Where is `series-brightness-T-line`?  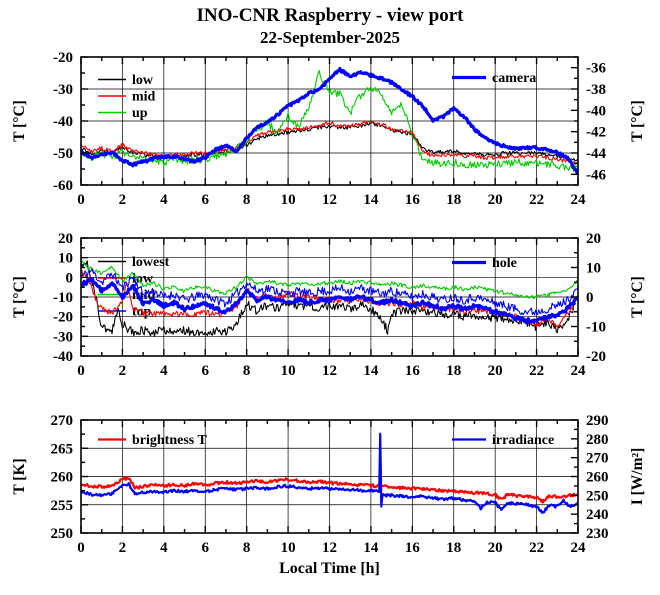
series-brightness-T-line is located at coordinates (329, 490).